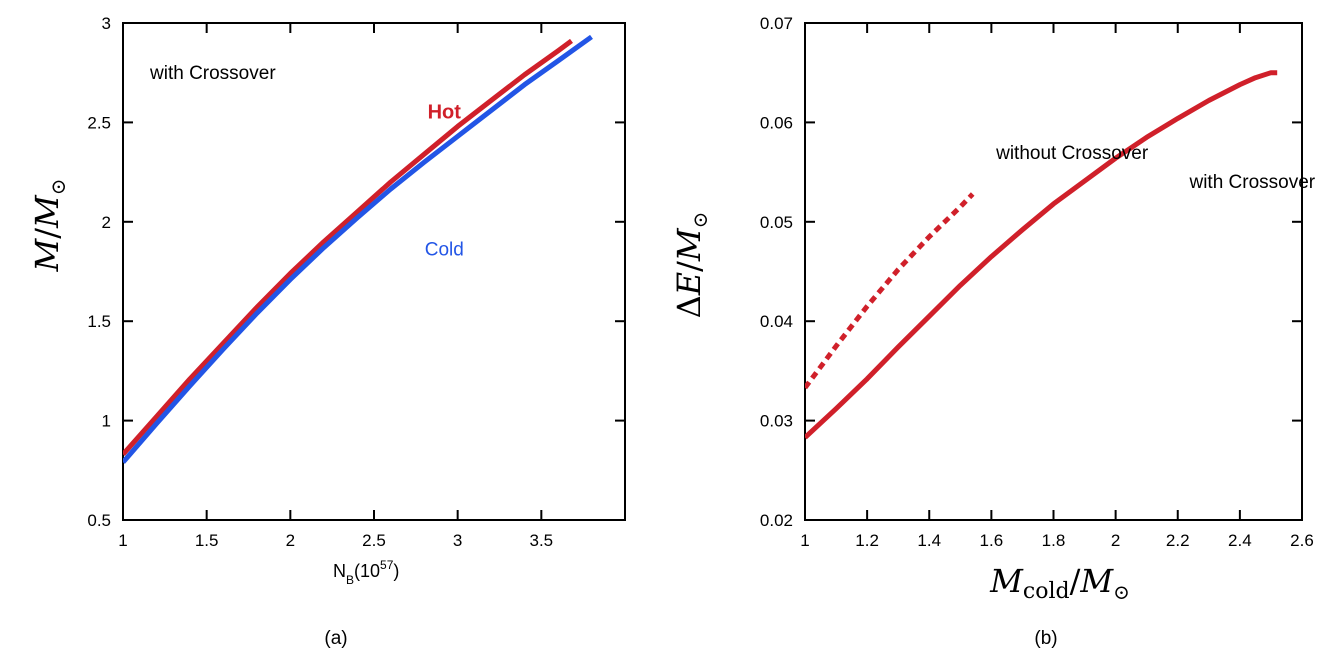 The height and width of the screenshot is (657, 1329). What do you see at coordinates (374, 540) in the screenshot?
I see `x-tick-label: 2.5` at bounding box center [374, 540].